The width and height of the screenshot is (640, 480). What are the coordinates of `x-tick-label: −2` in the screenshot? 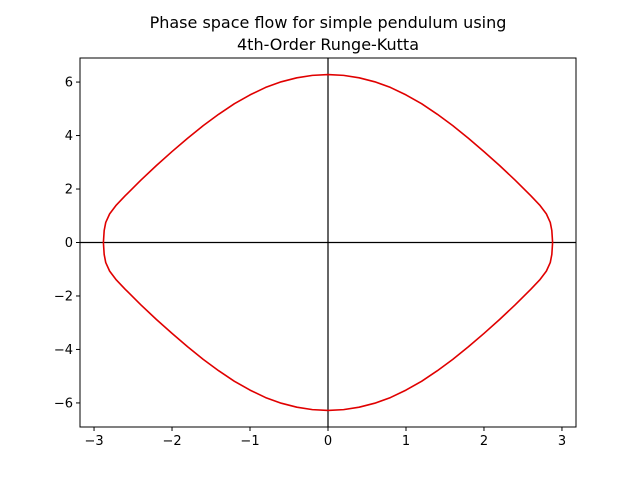 It's located at (171, 441).